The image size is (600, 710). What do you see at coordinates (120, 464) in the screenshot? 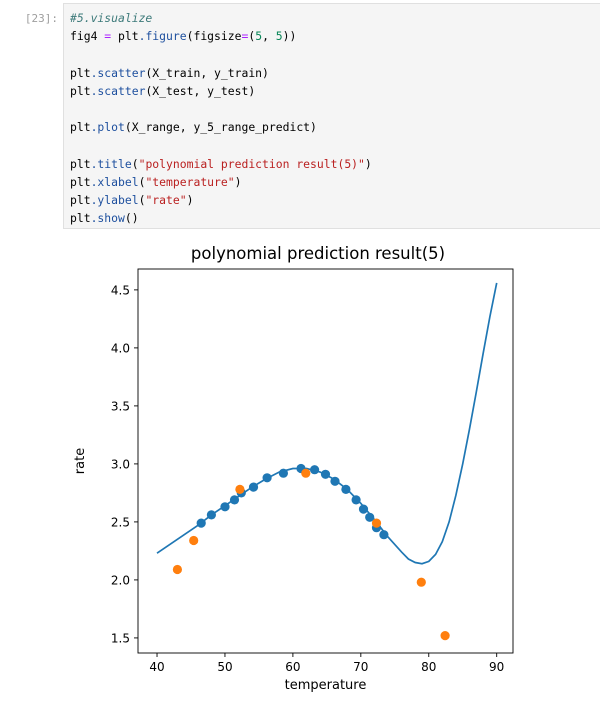
I see `y-tick-label: 3.0` at bounding box center [120, 464].